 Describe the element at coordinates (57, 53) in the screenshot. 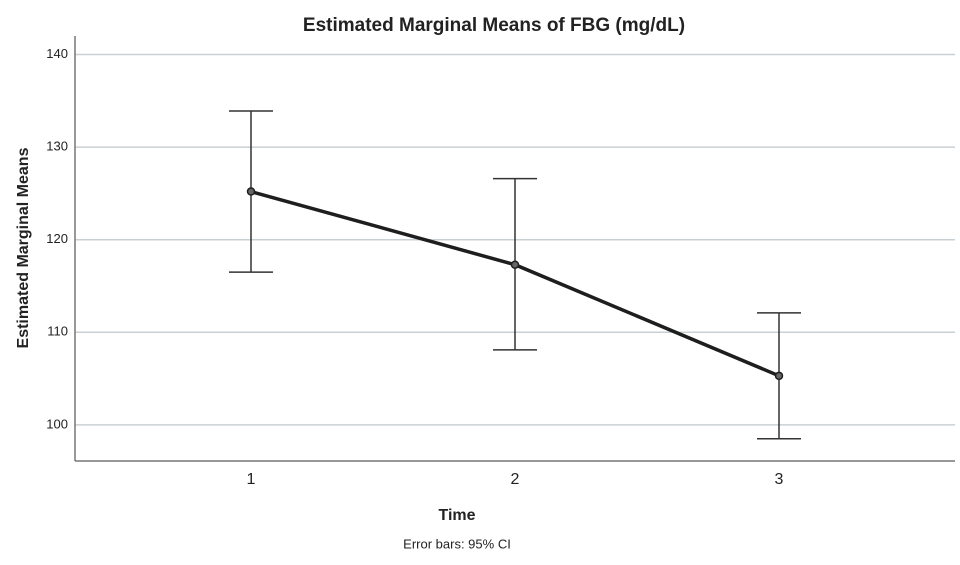

I see `y-tick-label: 140` at that location.